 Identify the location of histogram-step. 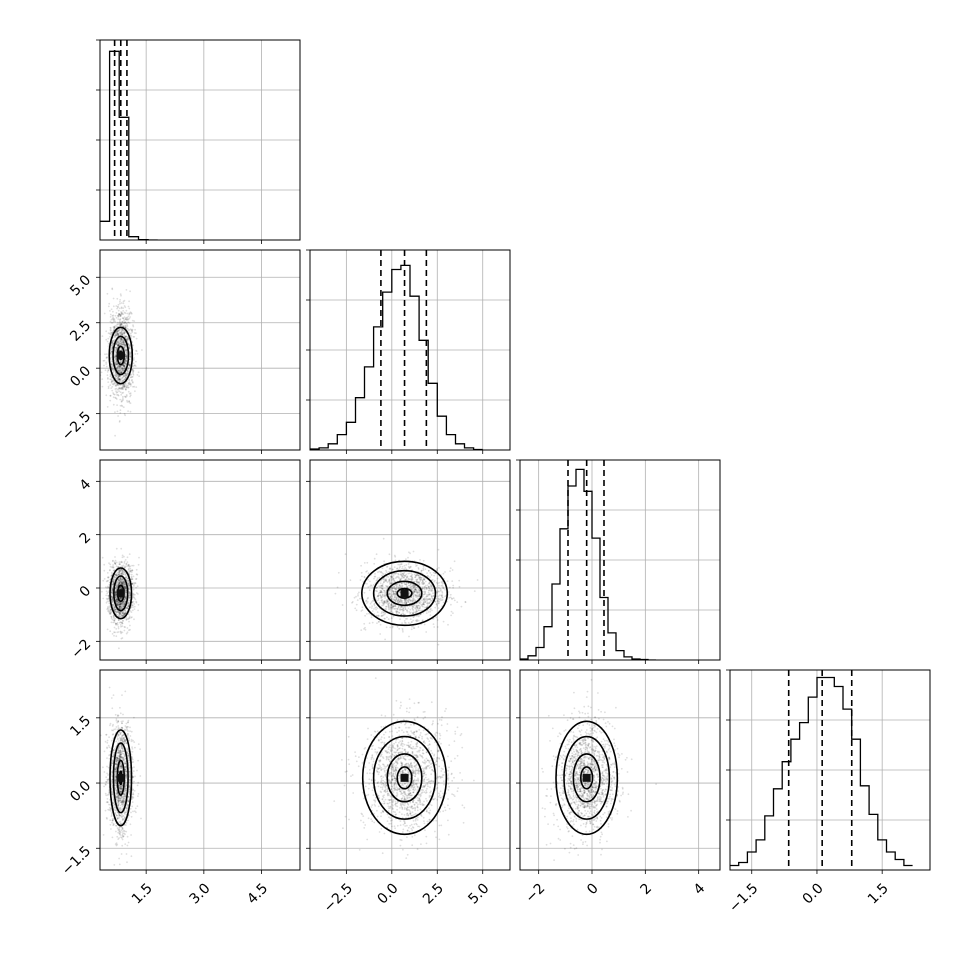
(396, 357).